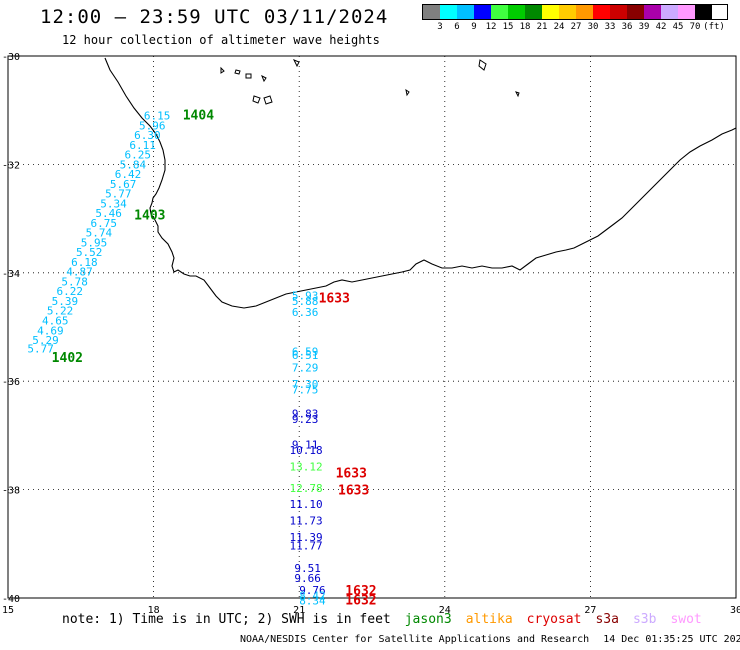  Describe the element at coordinates (11, 274) in the screenshot. I see `y-tick-label: -34` at that location.